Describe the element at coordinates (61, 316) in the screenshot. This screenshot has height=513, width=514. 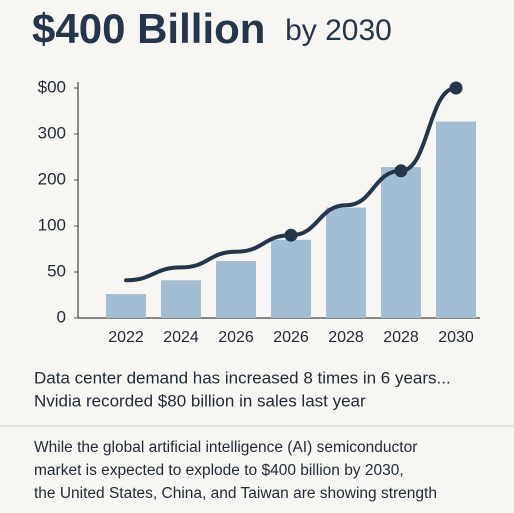
I see `y-tick-label: 0` at that location.